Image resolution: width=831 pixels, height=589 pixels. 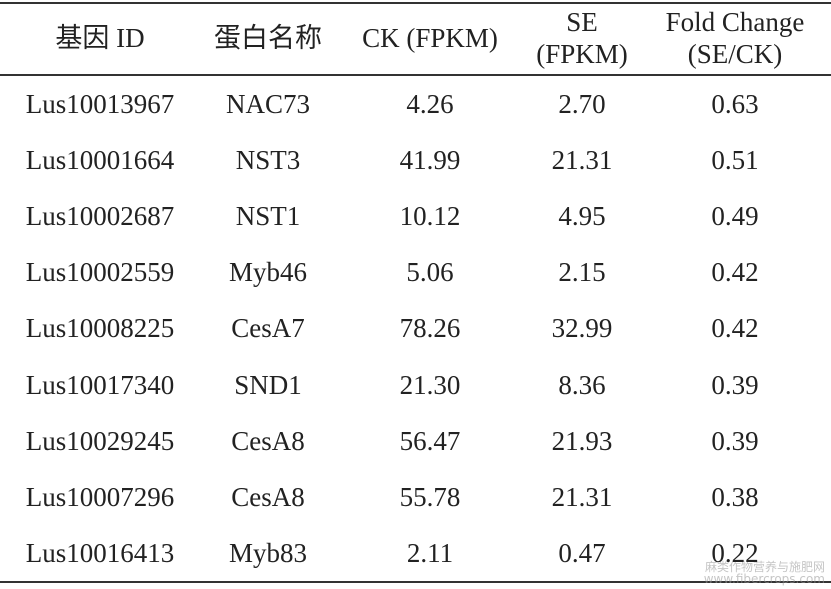 What do you see at coordinates (100, 104) in the screenshot?
I see `table-cell: Lus10013967` at bounding box center [100, 104].